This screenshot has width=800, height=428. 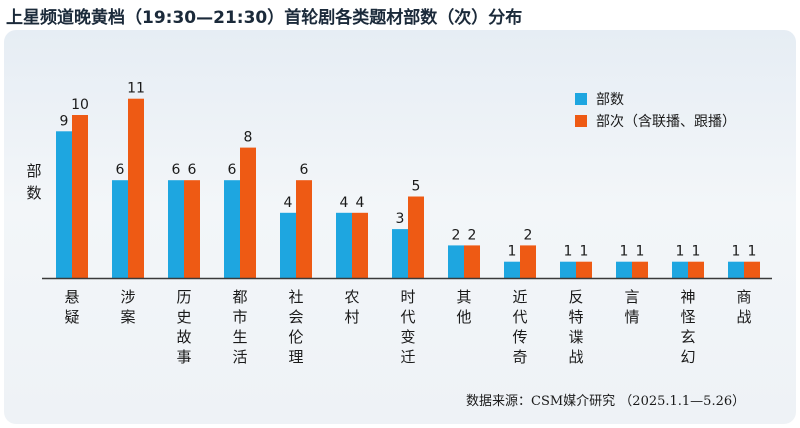 I want to click on category-label-char: 迁, so click(x=407, y=357).